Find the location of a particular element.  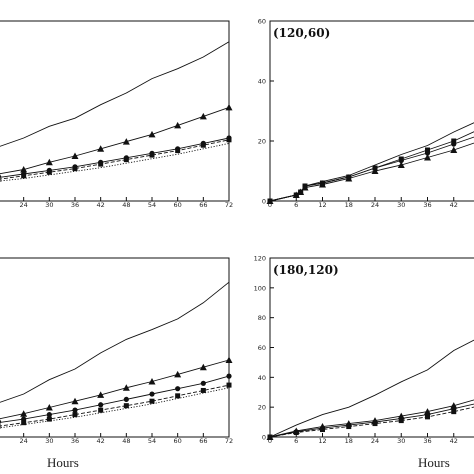

y-tick-label: 0 is located at coordinates (264, 438).